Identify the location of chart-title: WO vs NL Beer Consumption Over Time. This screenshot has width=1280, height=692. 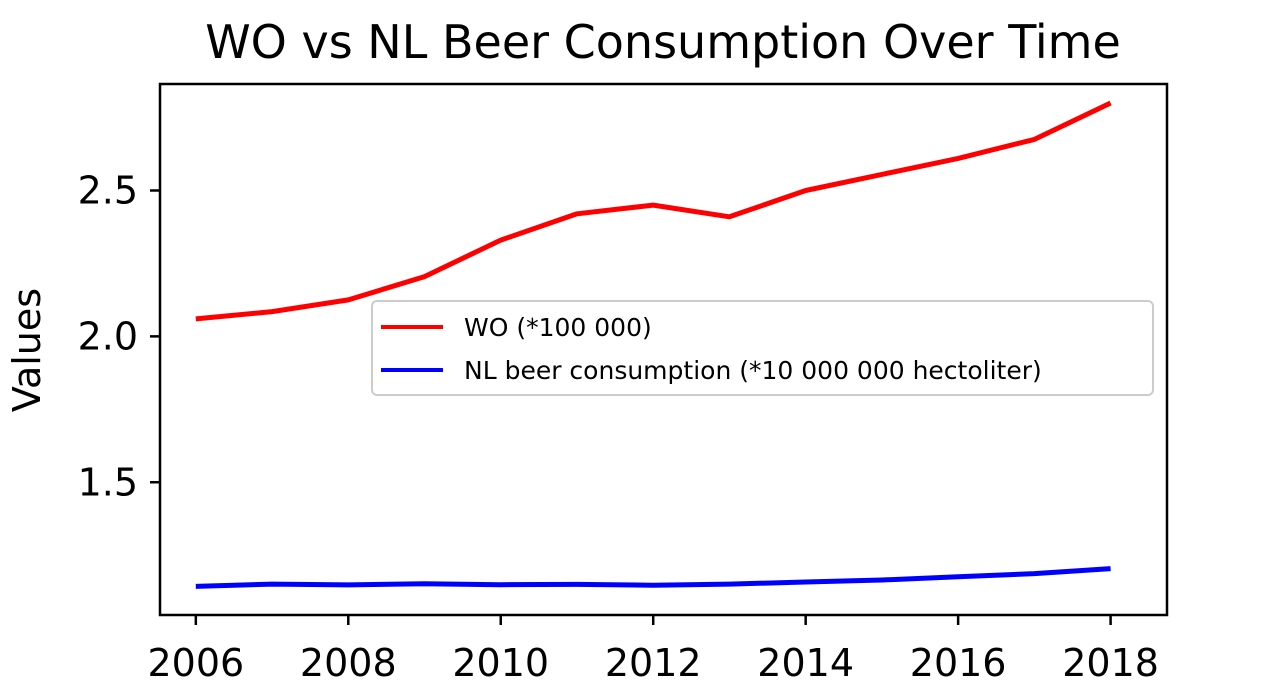
(663, 42).